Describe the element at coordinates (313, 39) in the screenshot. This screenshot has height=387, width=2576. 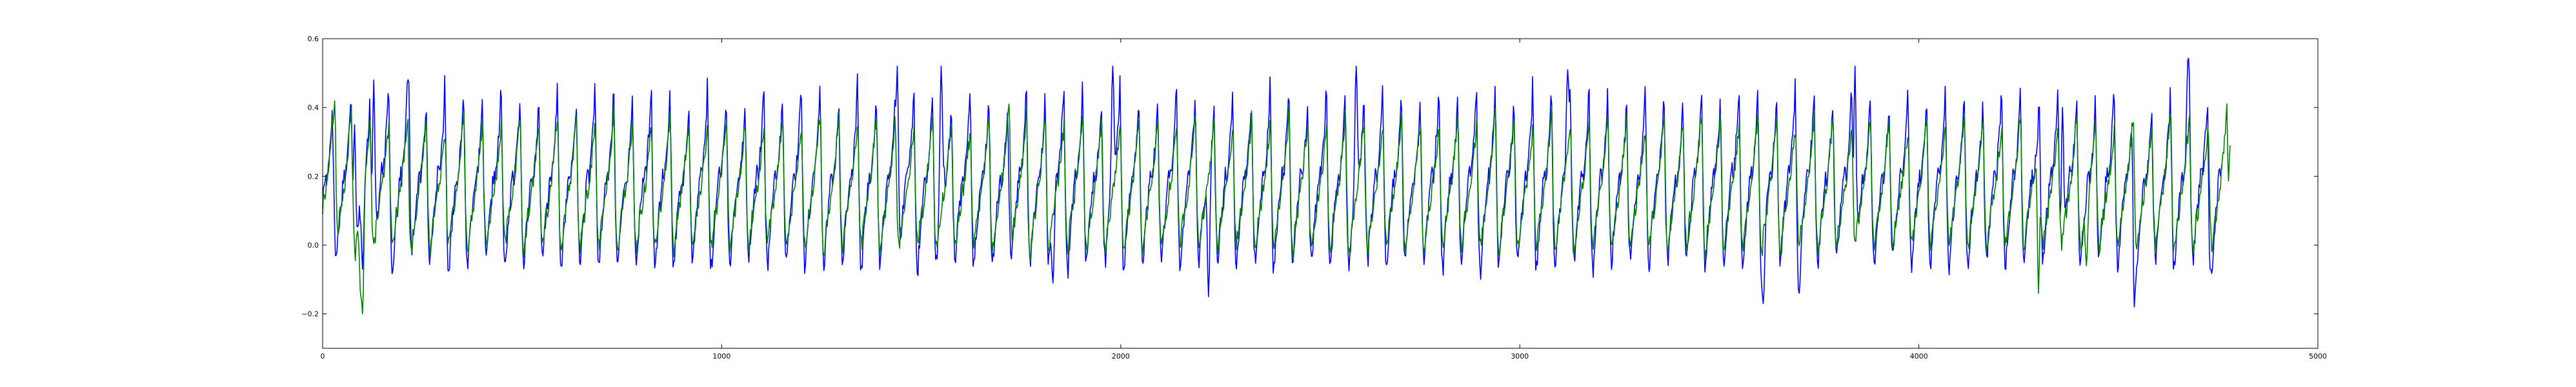
I see `y-tick-label: 0.6` at that location.